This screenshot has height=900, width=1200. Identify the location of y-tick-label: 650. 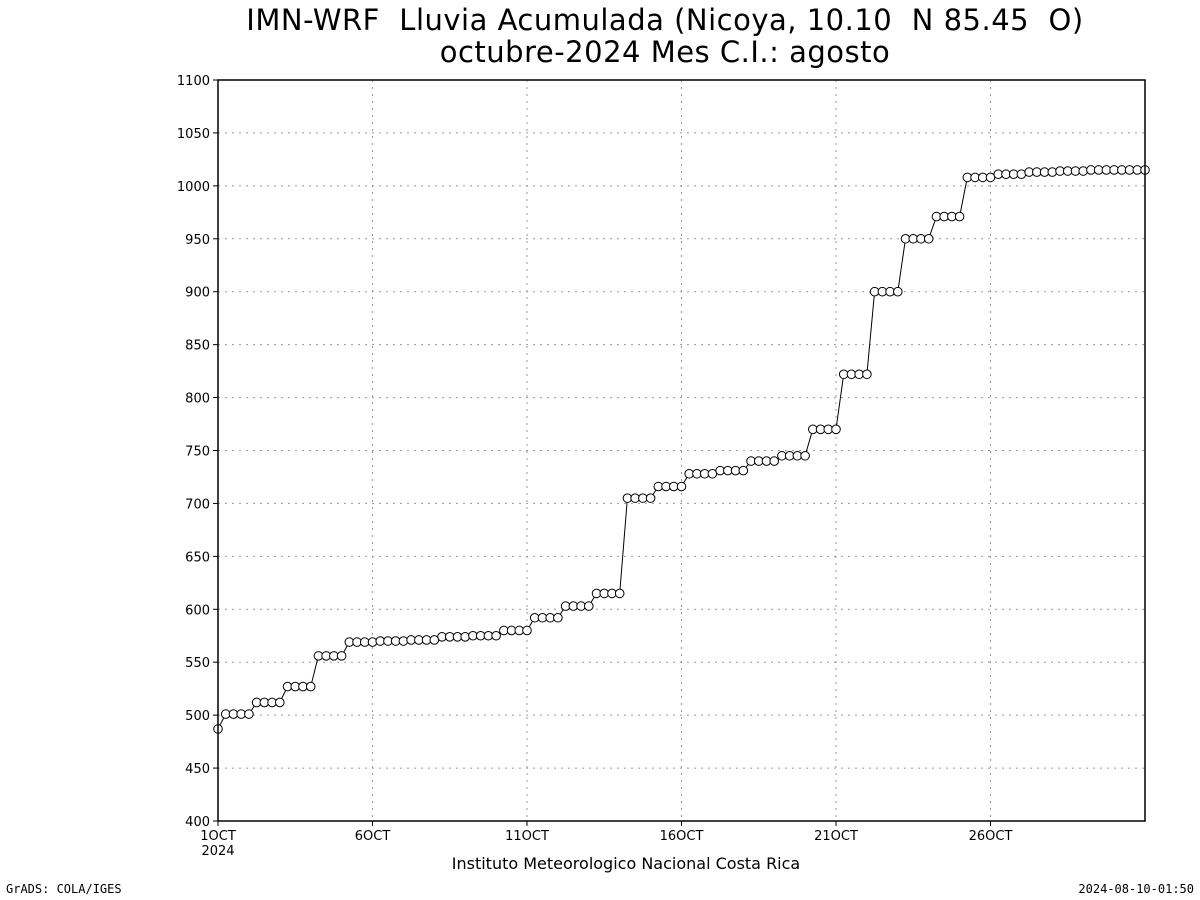
(197, 557).